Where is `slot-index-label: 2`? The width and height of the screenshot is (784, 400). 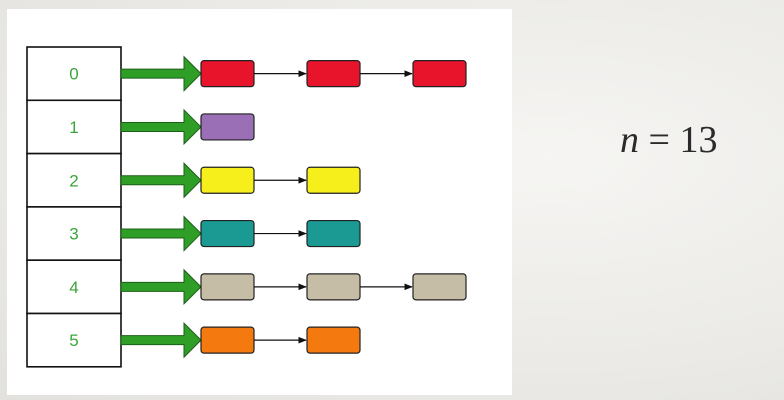
slot-index-label: 2 is located at coordinates (73, 180).